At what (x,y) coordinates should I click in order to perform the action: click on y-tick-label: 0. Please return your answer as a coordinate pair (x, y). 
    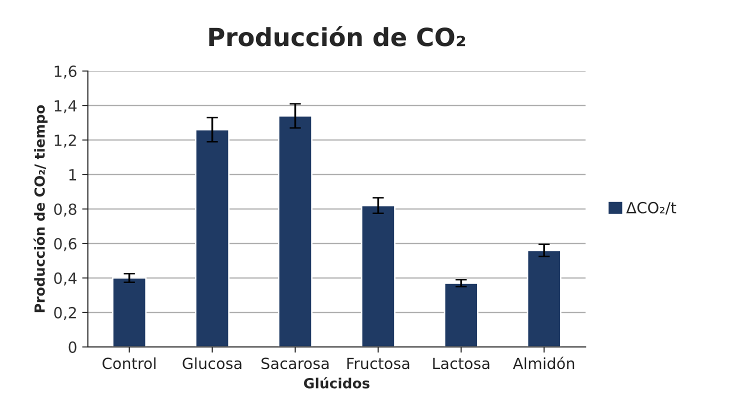
    Looking at the image, I should click on (72, 347).